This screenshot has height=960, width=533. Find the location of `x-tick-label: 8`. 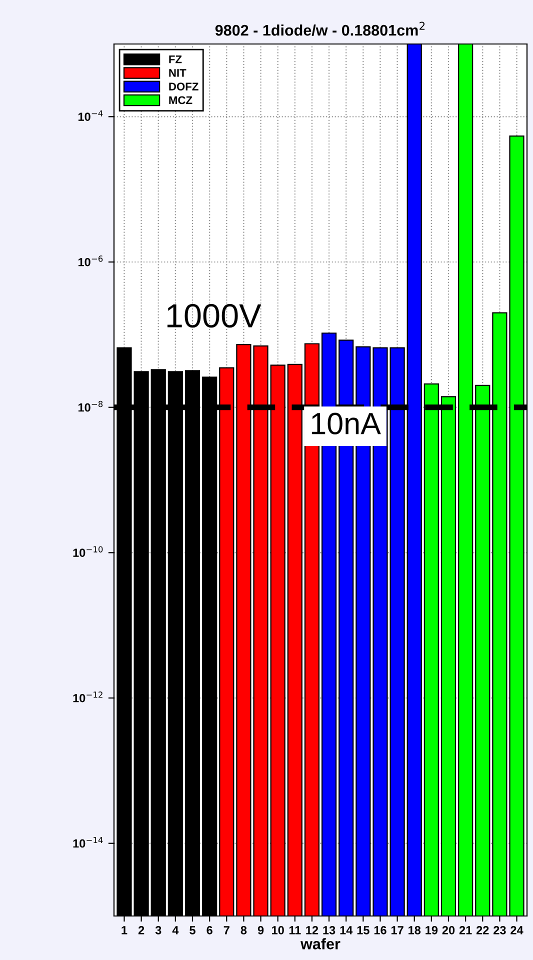

x-tick-label: 8 is located at coordinates (243, 930).